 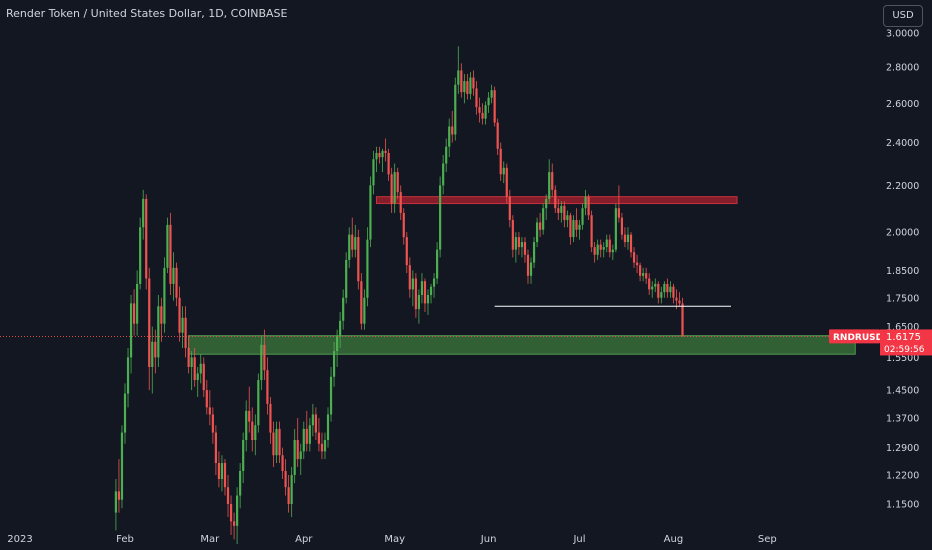 I want to click on resistance-zone, so click(x=556, y=200).